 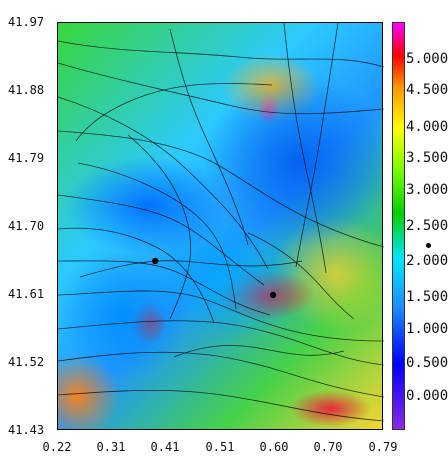 What do you see at coordinates (26, 226) in the screenshot?
I see `y-tick-41-70: 41.70` at bounding box center [26, 226].